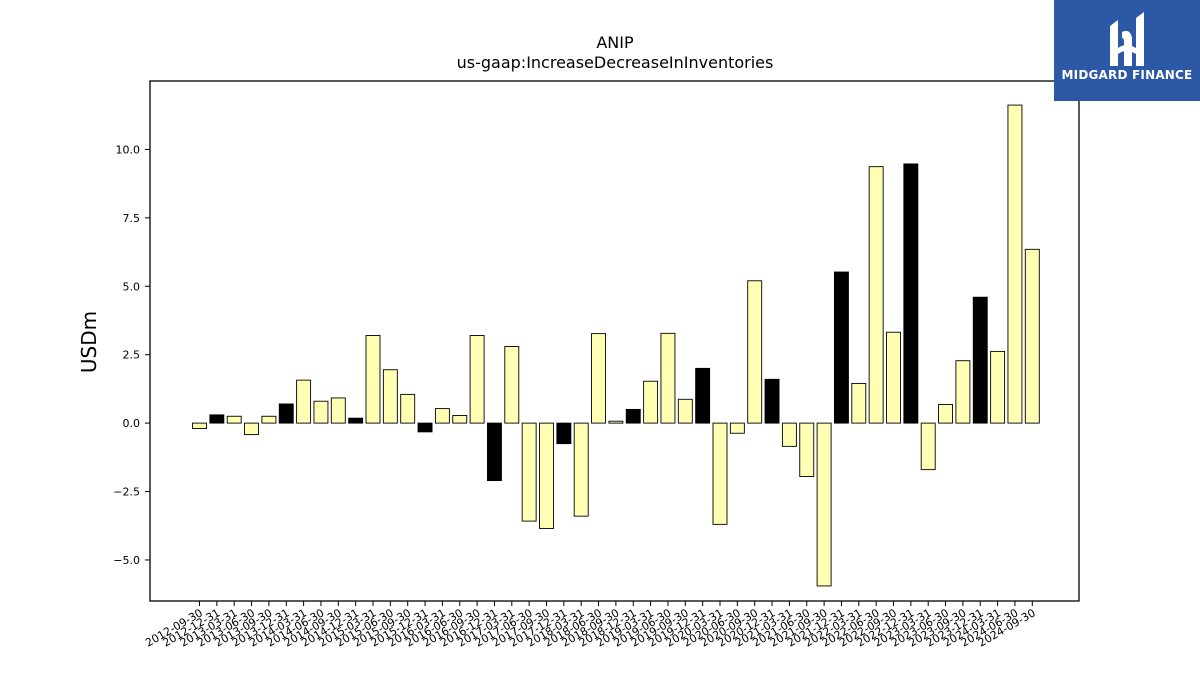  Describe the element at coordinates (1127, 75) in the screenshot. I see `logo-text: MIDGARD FINANCE` at that location.